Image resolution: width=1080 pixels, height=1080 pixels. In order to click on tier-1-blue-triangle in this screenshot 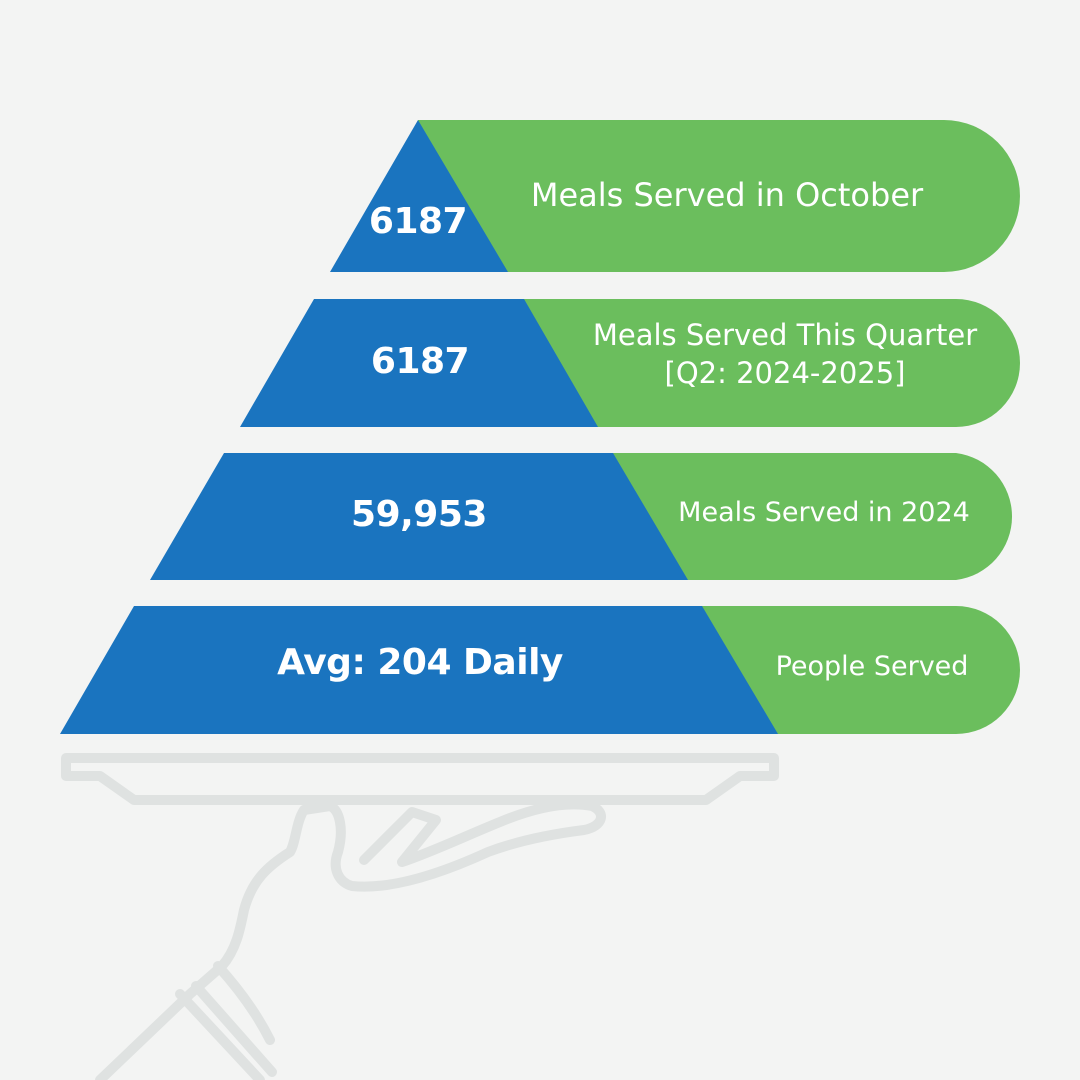, I will do `click(419, 196)`.